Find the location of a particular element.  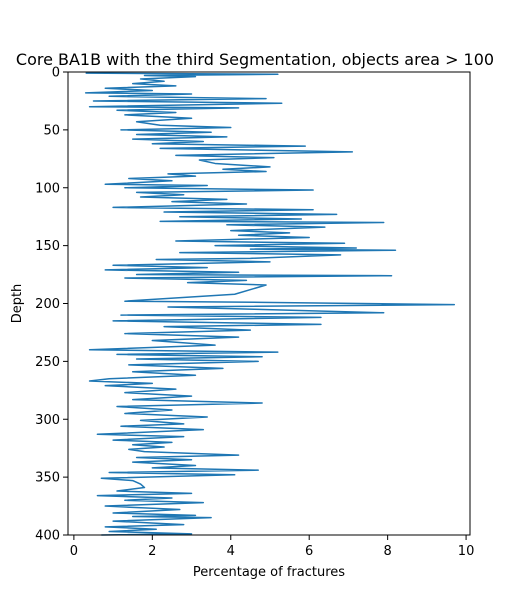

y-tick-label: 150 is located at coordinates (47, 246).